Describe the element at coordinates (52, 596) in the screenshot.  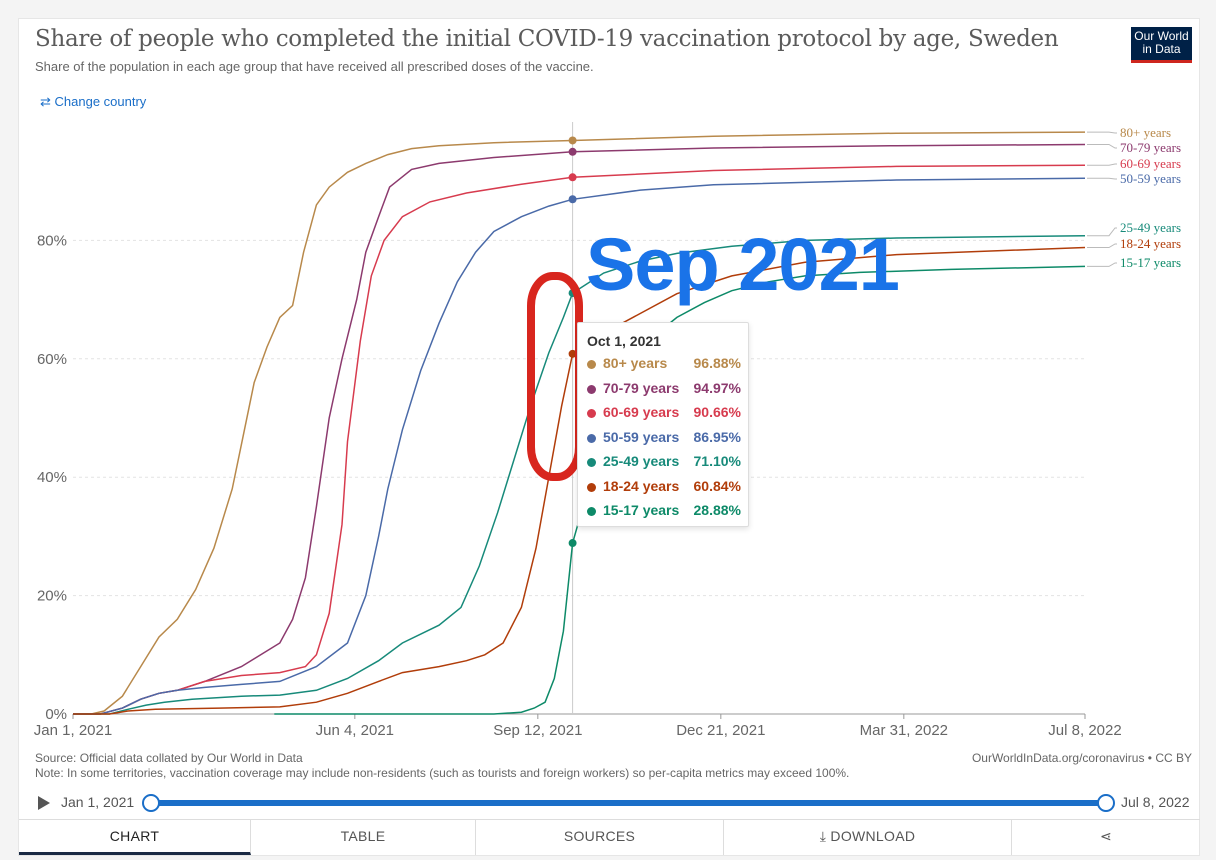
I see `y-tick-label: 20%` at that location.